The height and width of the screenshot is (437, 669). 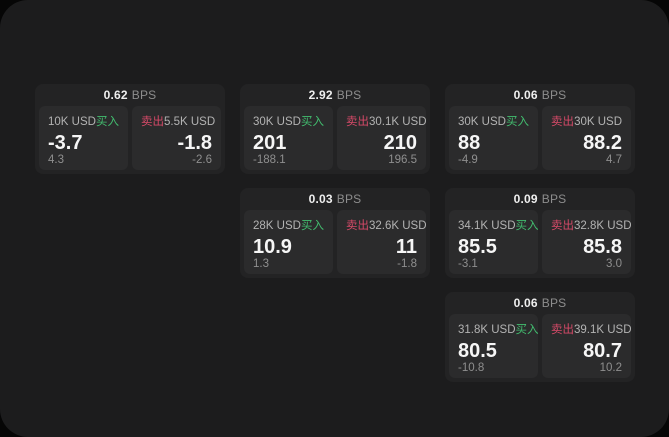 What do you see at coordinates (65, 143) in the screenshot?
I see `buy-price: -3.7` at bounding box center [65, 143].